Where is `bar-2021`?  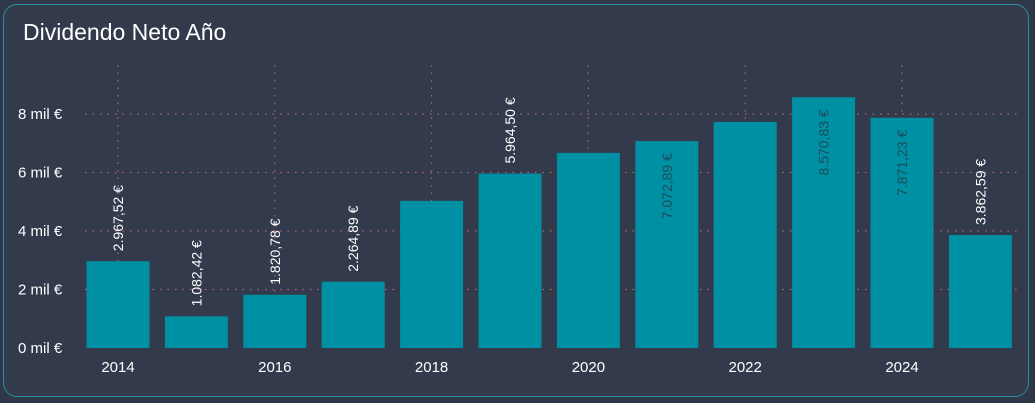 bar-2021 is located at coordinates (667, 244).